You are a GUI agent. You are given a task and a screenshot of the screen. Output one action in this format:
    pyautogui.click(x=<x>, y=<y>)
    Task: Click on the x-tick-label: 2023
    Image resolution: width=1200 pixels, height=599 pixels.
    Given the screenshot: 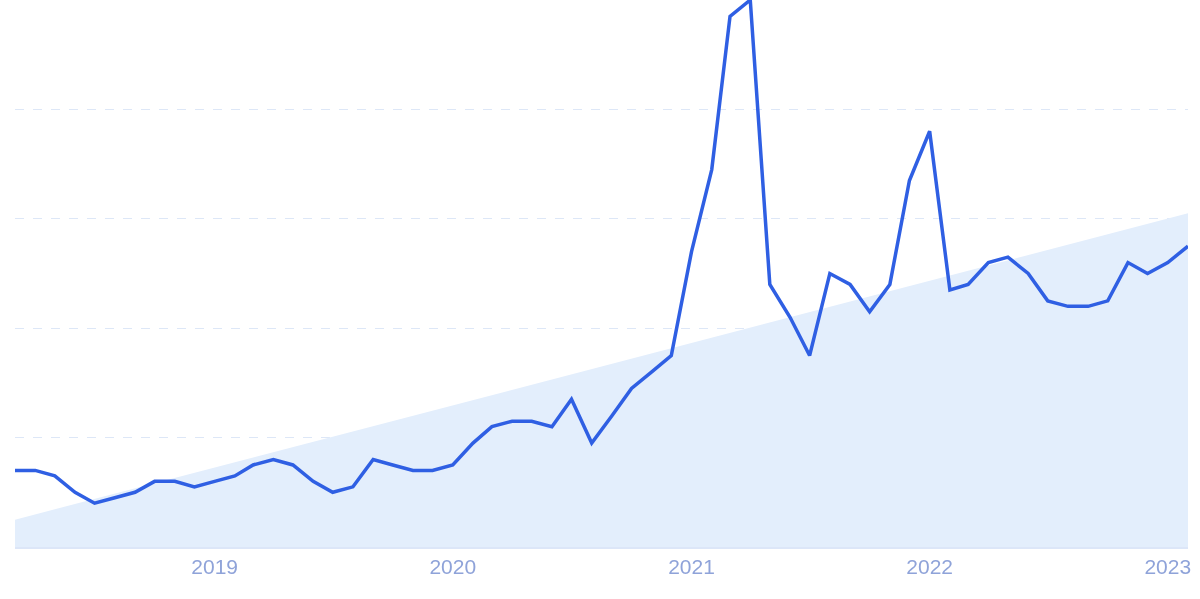 What is the action you would take?
    pyautogui.click(x=1168, y=566)
    